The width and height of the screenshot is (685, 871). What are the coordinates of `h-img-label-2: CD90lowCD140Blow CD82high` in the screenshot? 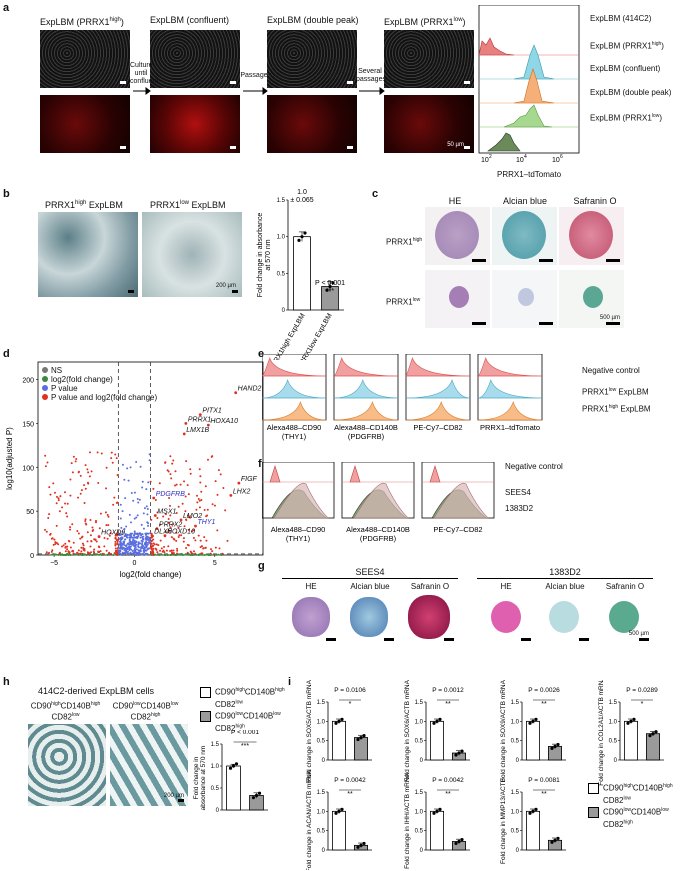 It's located at (145, 711).